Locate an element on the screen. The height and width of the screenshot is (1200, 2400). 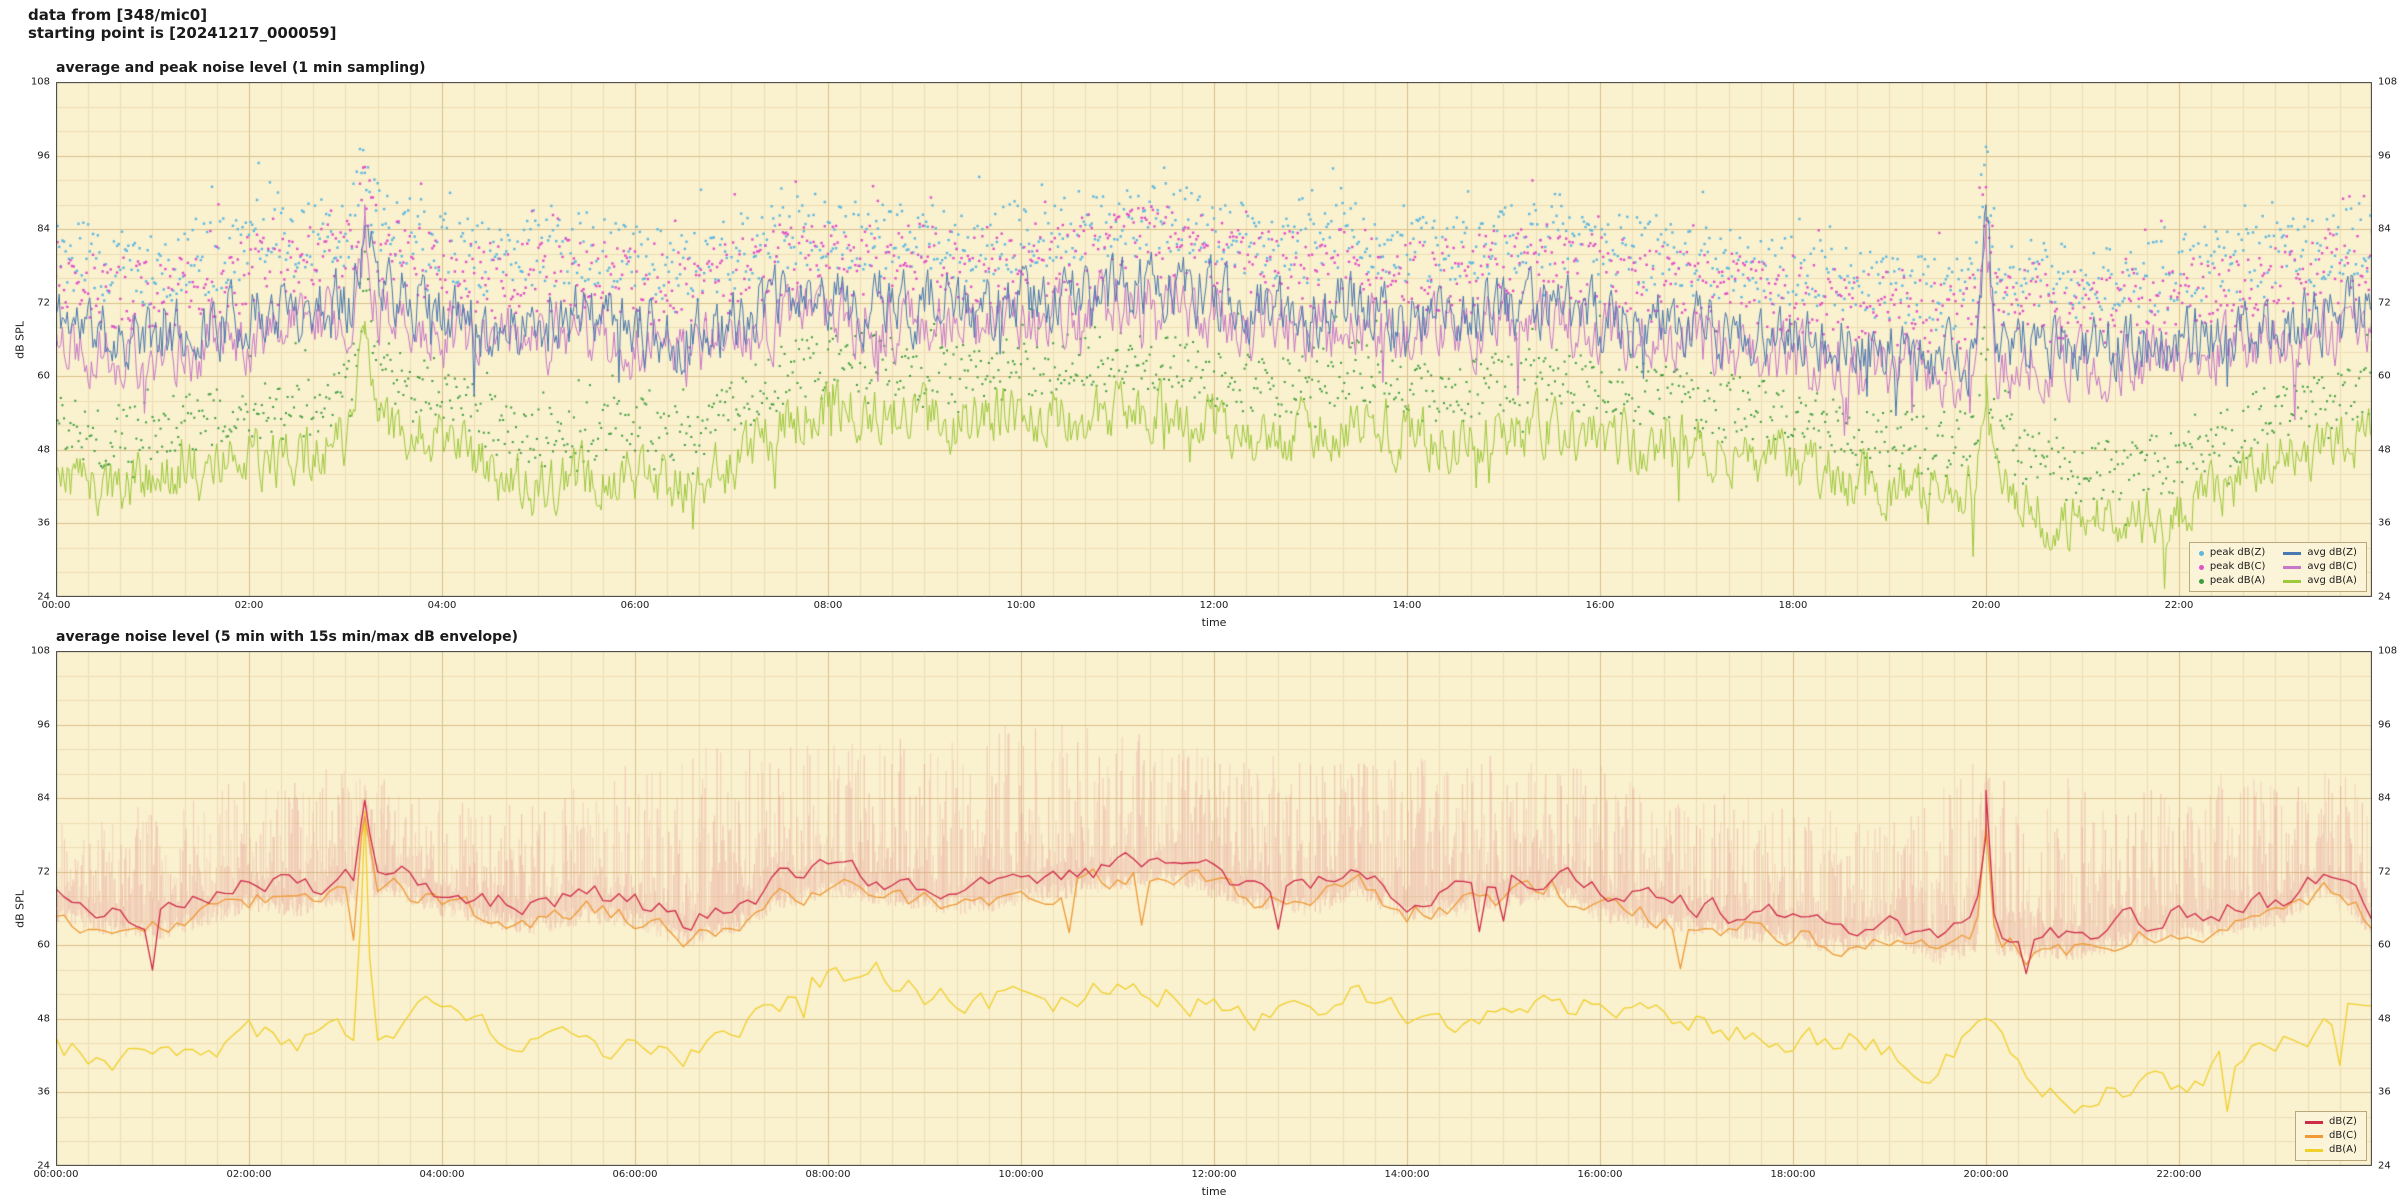
legend-item: peak dB(Z) is located at coordinates (2232, 553).